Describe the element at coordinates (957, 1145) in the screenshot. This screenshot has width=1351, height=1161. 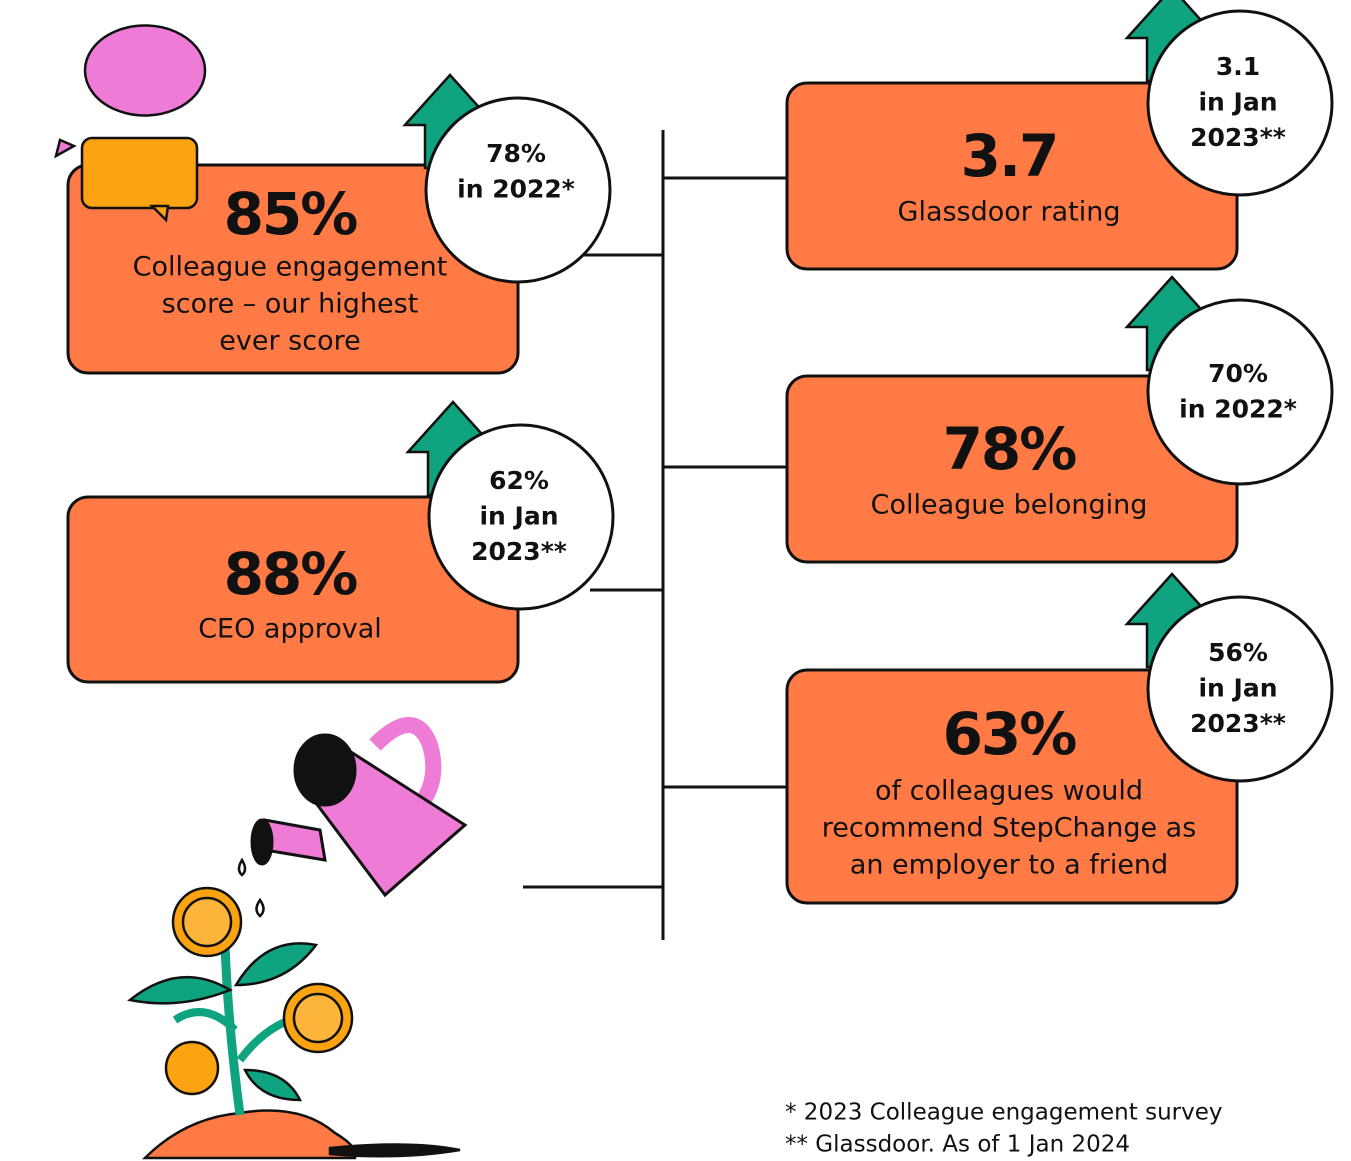
I see `footnote: ** Glassdoor. As of 1 Jan 2024` at that location.